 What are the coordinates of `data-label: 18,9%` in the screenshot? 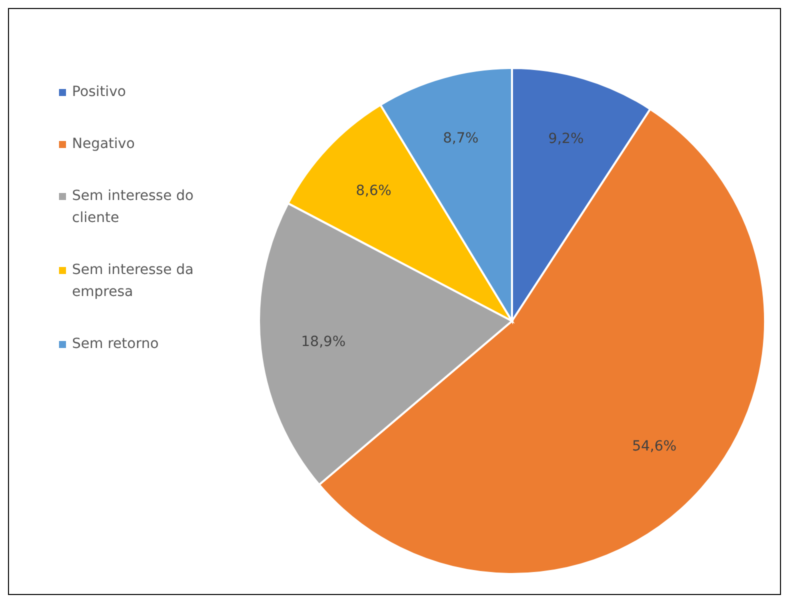 It's located at (323, 342).